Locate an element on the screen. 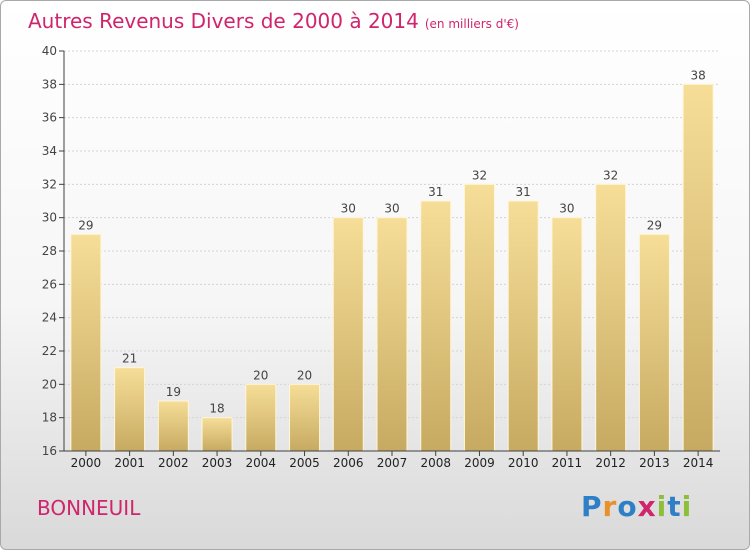 Image resolution: width=750 pixels, height=550 pixels. y-tick-label: 30 is located at coordinates (49, 218).